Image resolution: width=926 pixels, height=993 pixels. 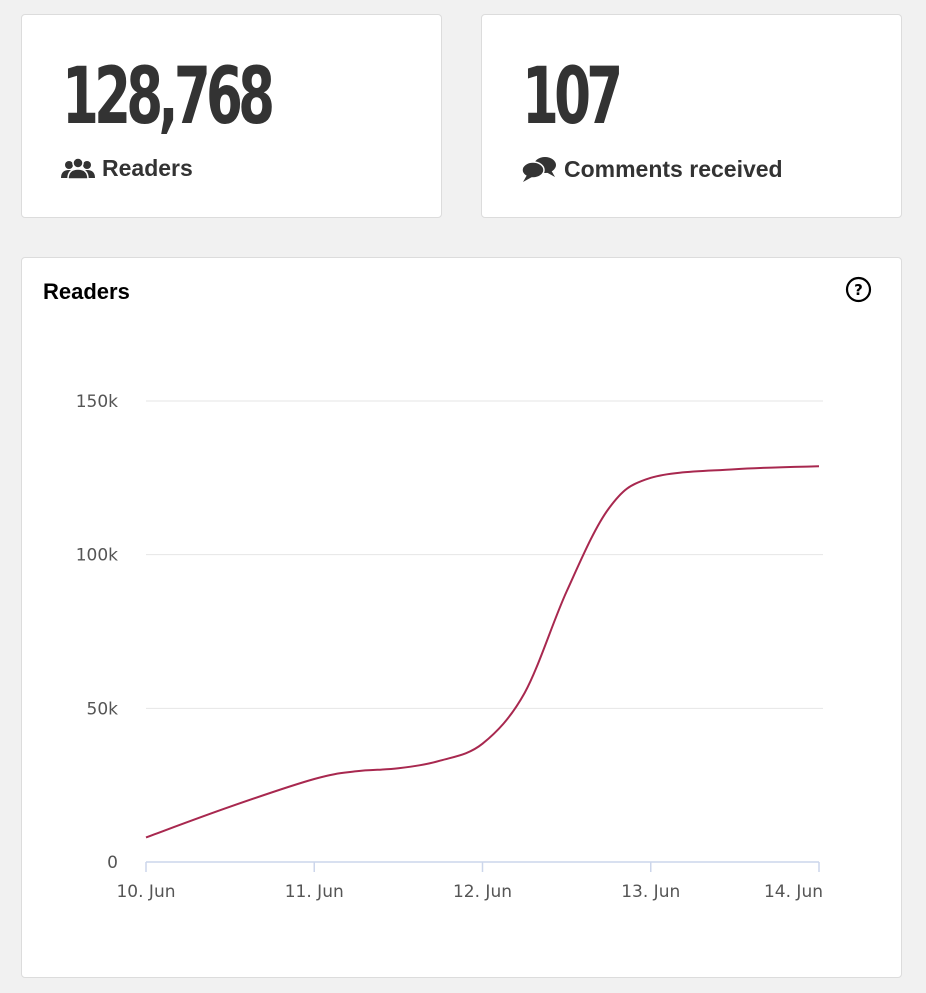 What do you see at coordinates (482, 892) in the screenshot?
I see `x-tick-label: 12. Jun` at bounding box center [482, 892].